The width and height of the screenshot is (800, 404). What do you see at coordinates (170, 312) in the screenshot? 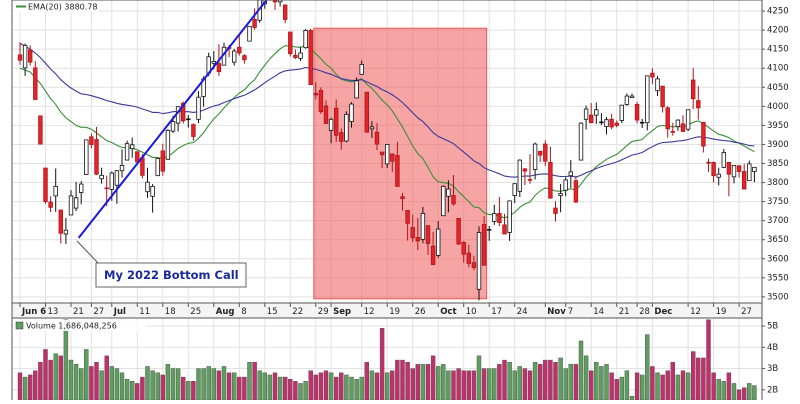
I see `x-tick-label: 18` at bounding box center [170, 312].